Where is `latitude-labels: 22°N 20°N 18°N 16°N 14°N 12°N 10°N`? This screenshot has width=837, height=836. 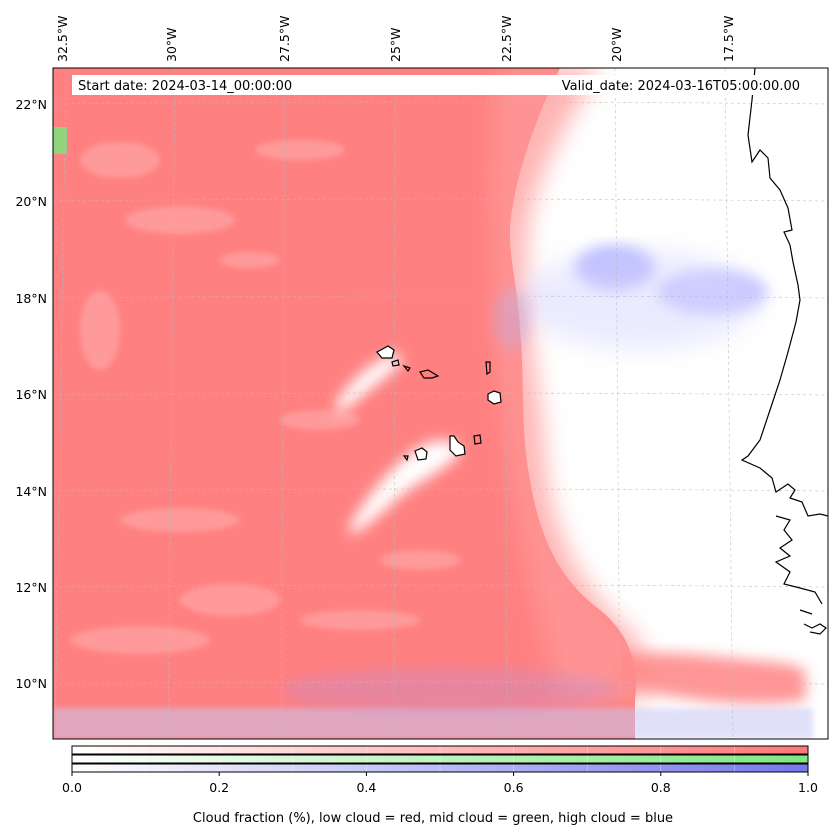 latitude-labels: 22°N 20°N 18°N 16°N 14°N 12°N 10°N is located at coordinates (31, 394).